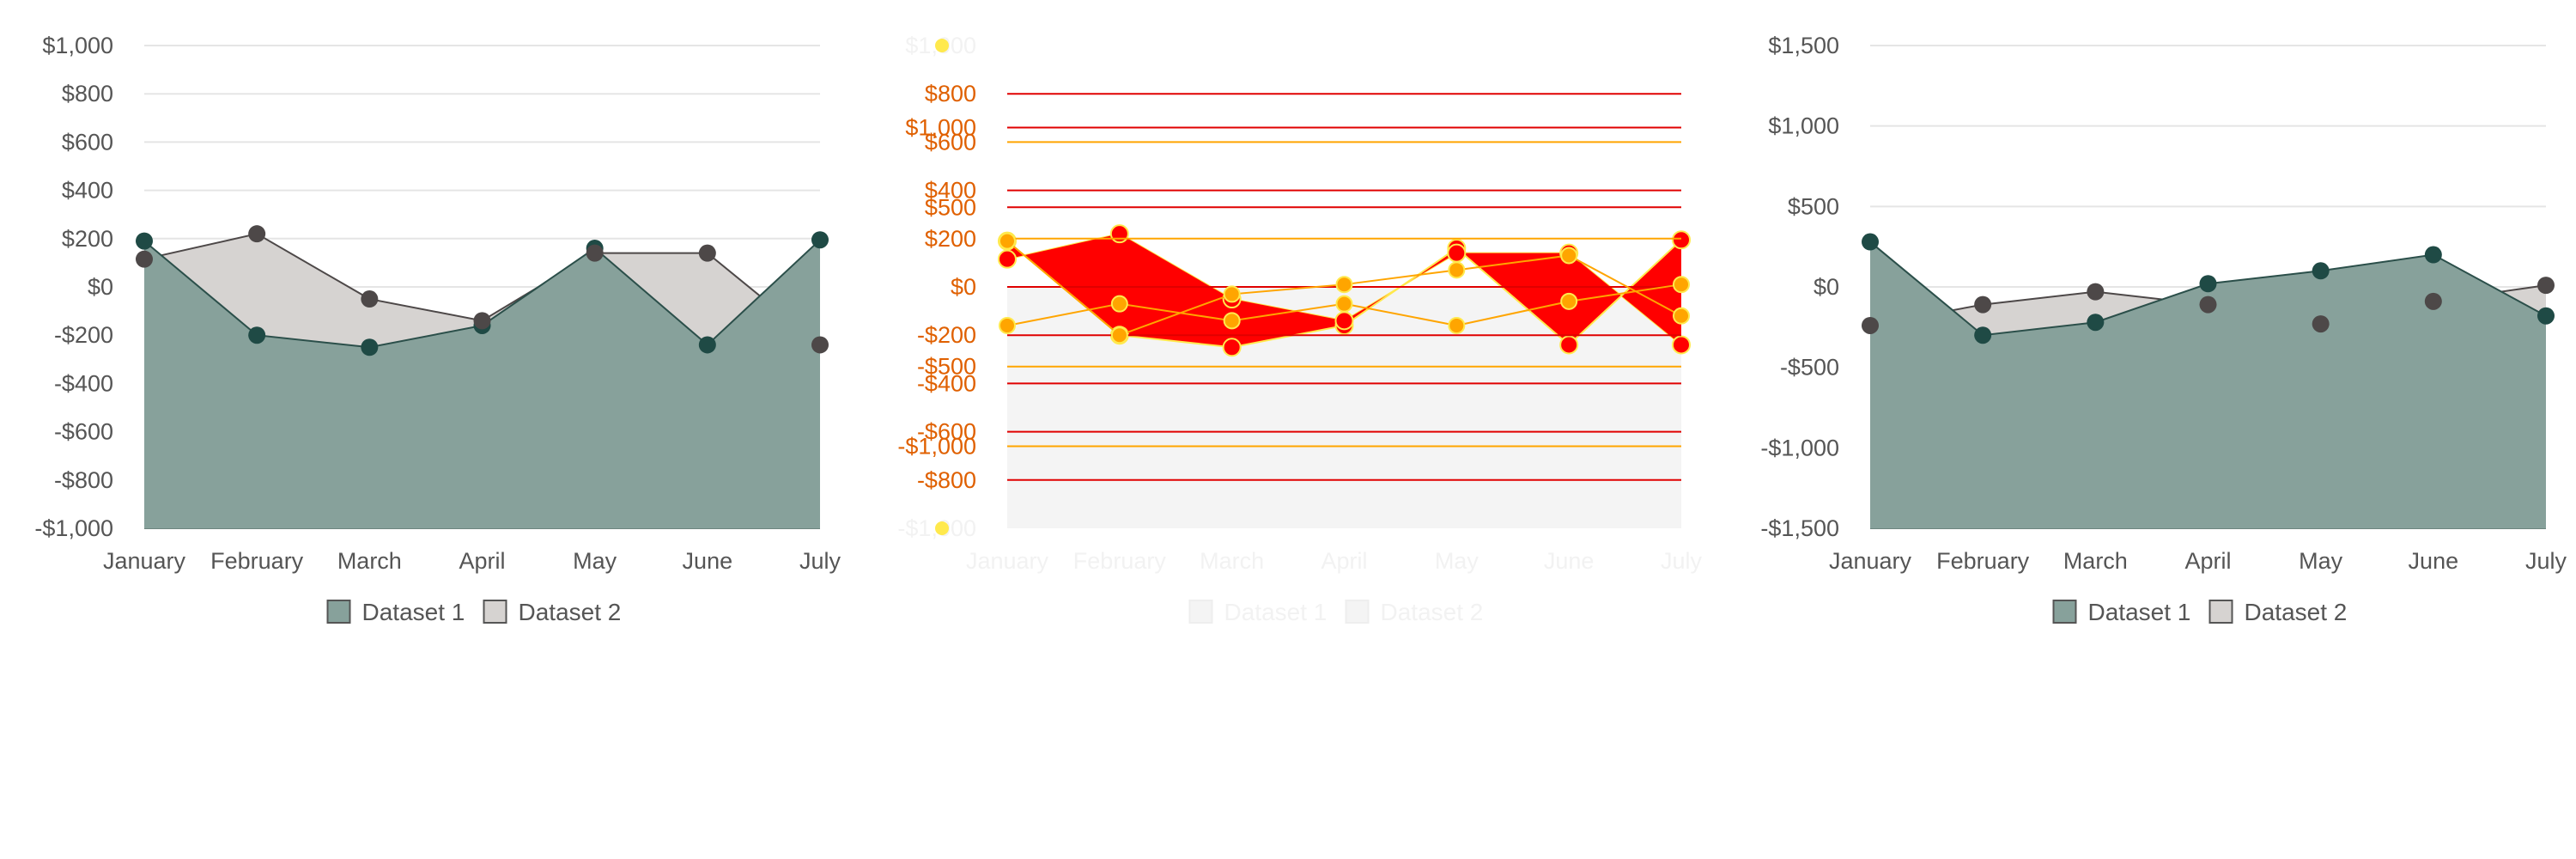 Image resolution: width=2576 pixels, height=859 pixels. What do you see at coordinates (951, 207) in the screenshot?
I see `debug-tick-label: $500` at bounding box center [951, 207].